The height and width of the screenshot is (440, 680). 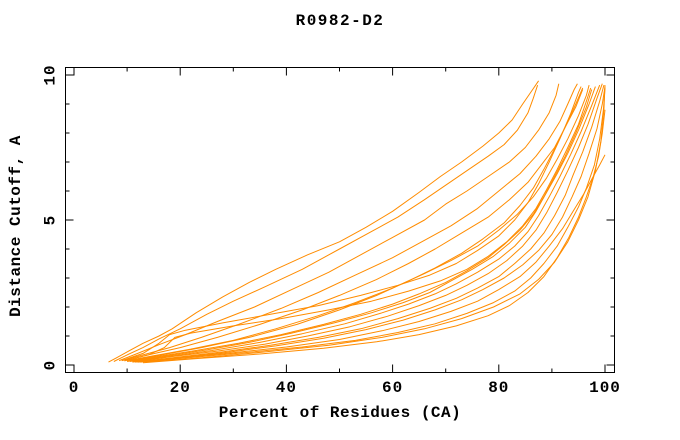 What do you see at coordinates (498, 388) in the screenshot?
I see `x-tick-label: 80` at bounding box center [498, 388].